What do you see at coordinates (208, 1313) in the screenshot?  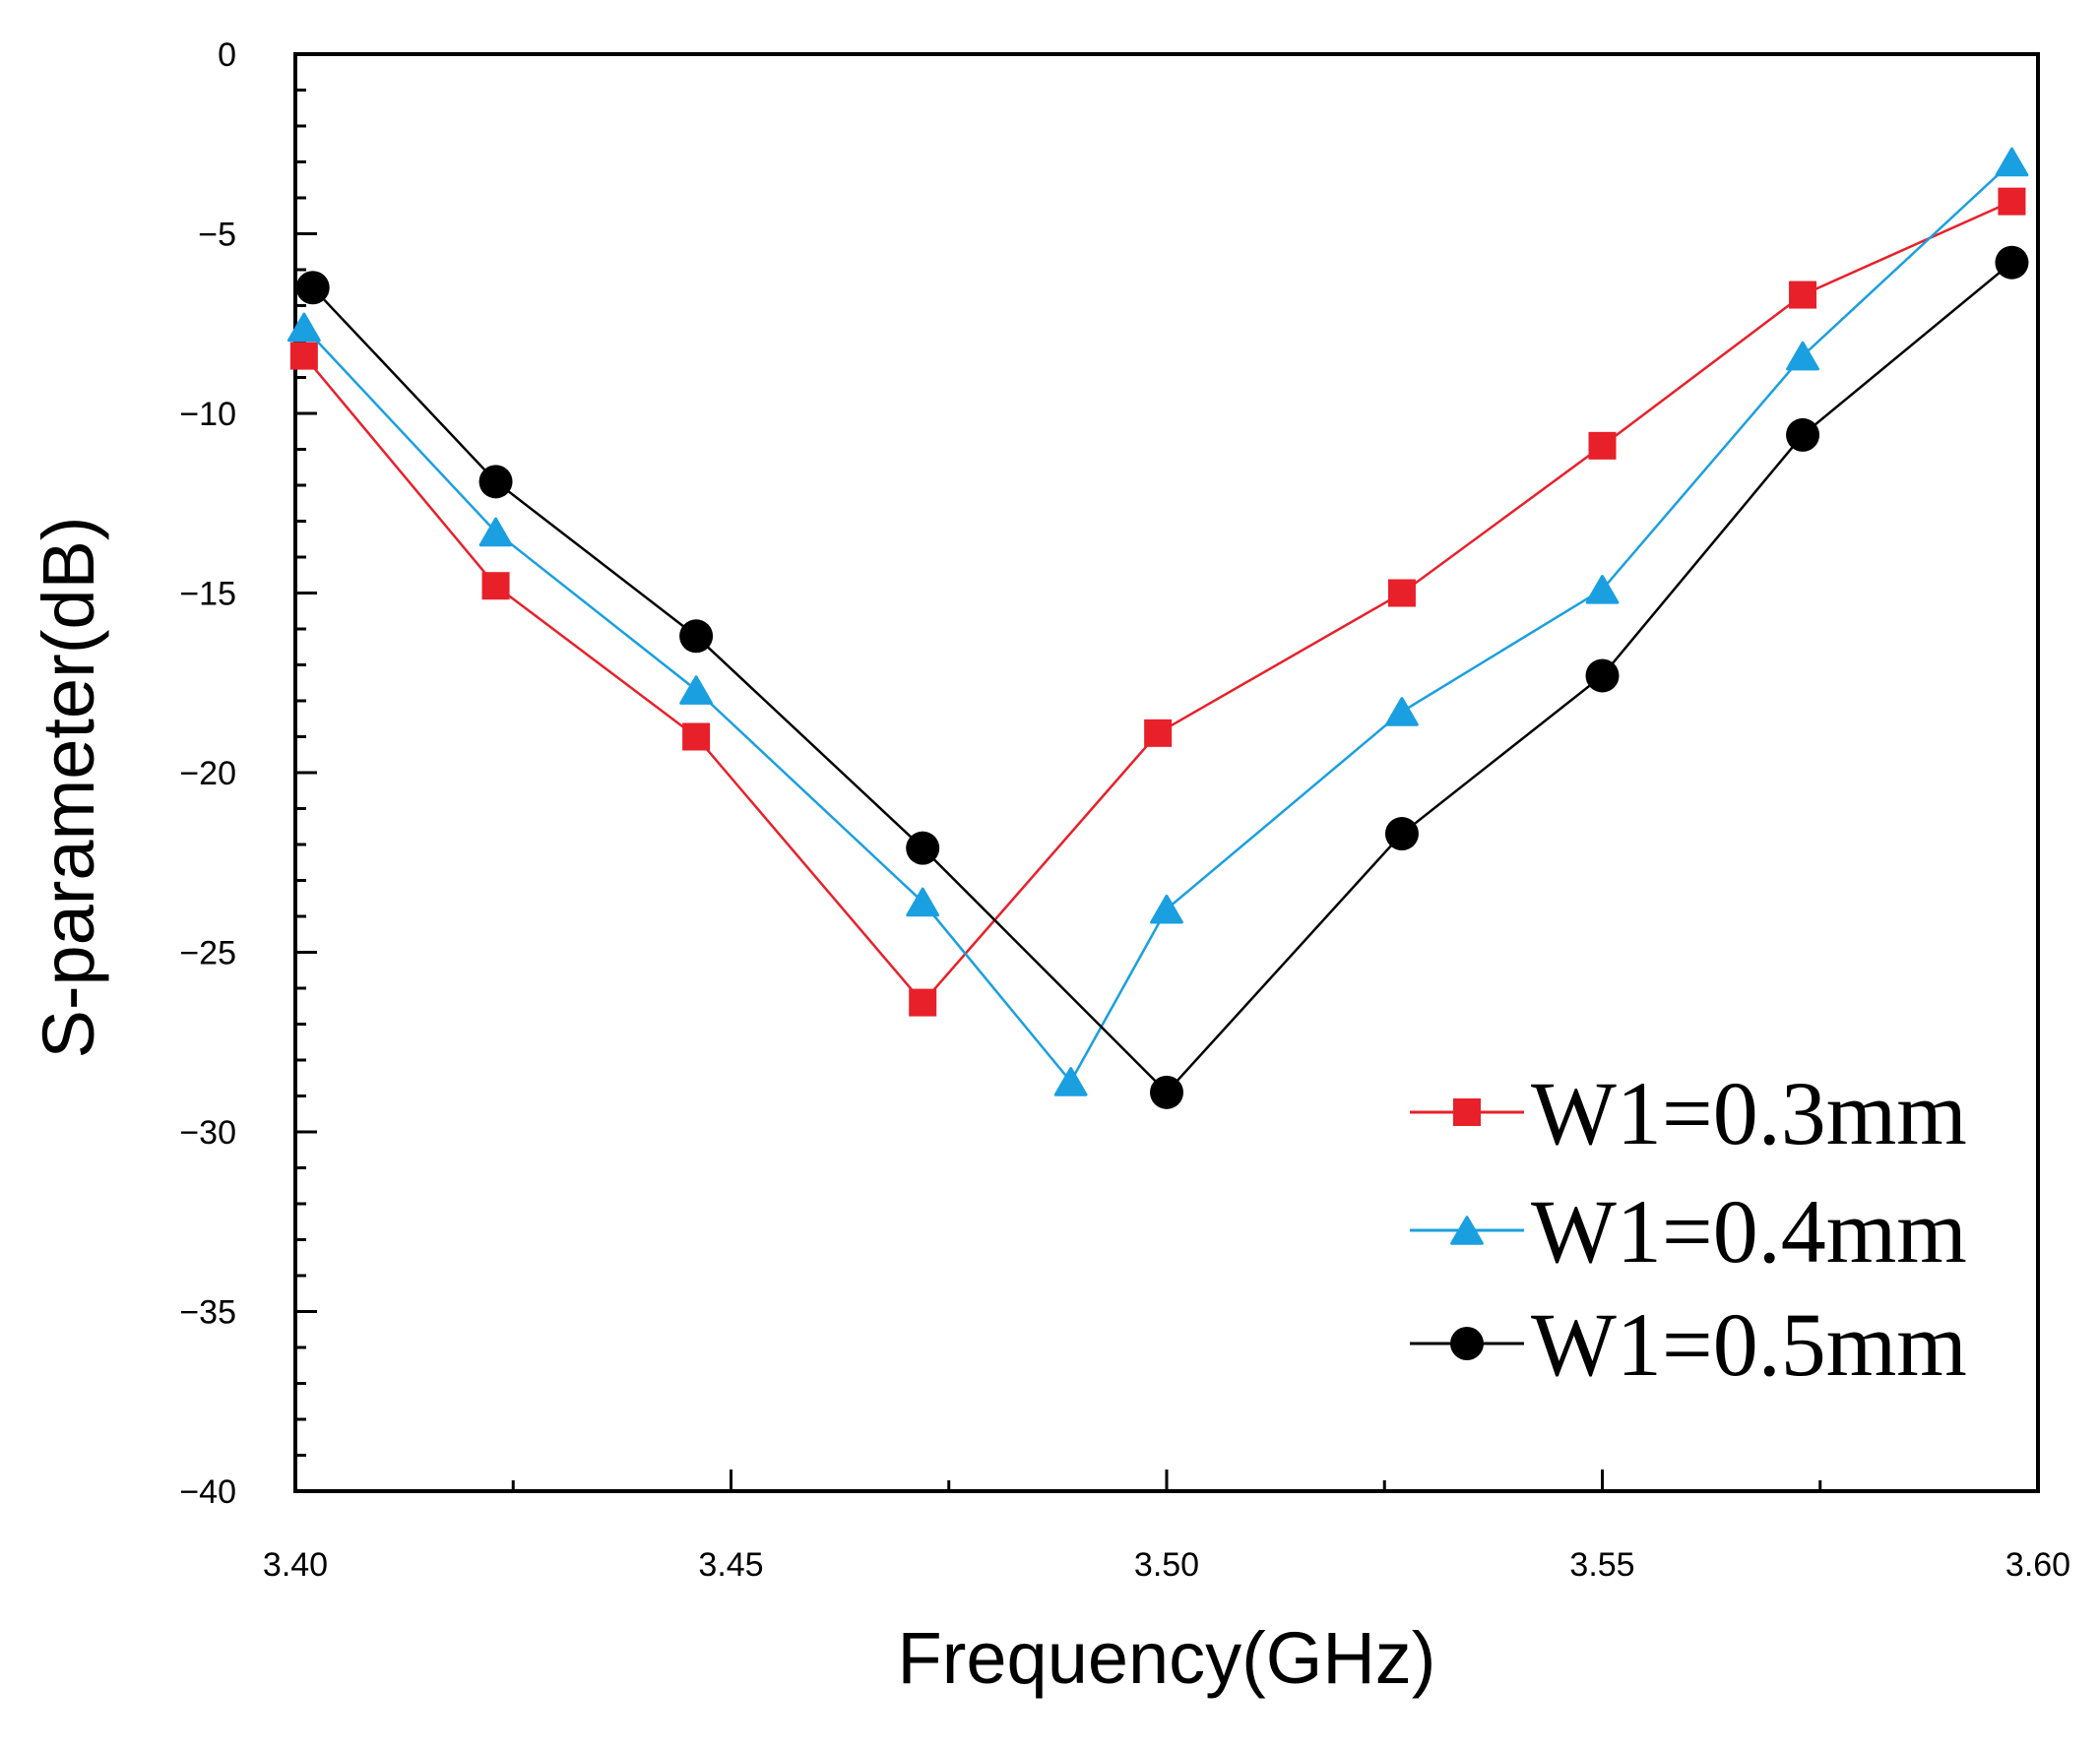 I see `y-tick-label: −35` at bounding box center [208, 1313].